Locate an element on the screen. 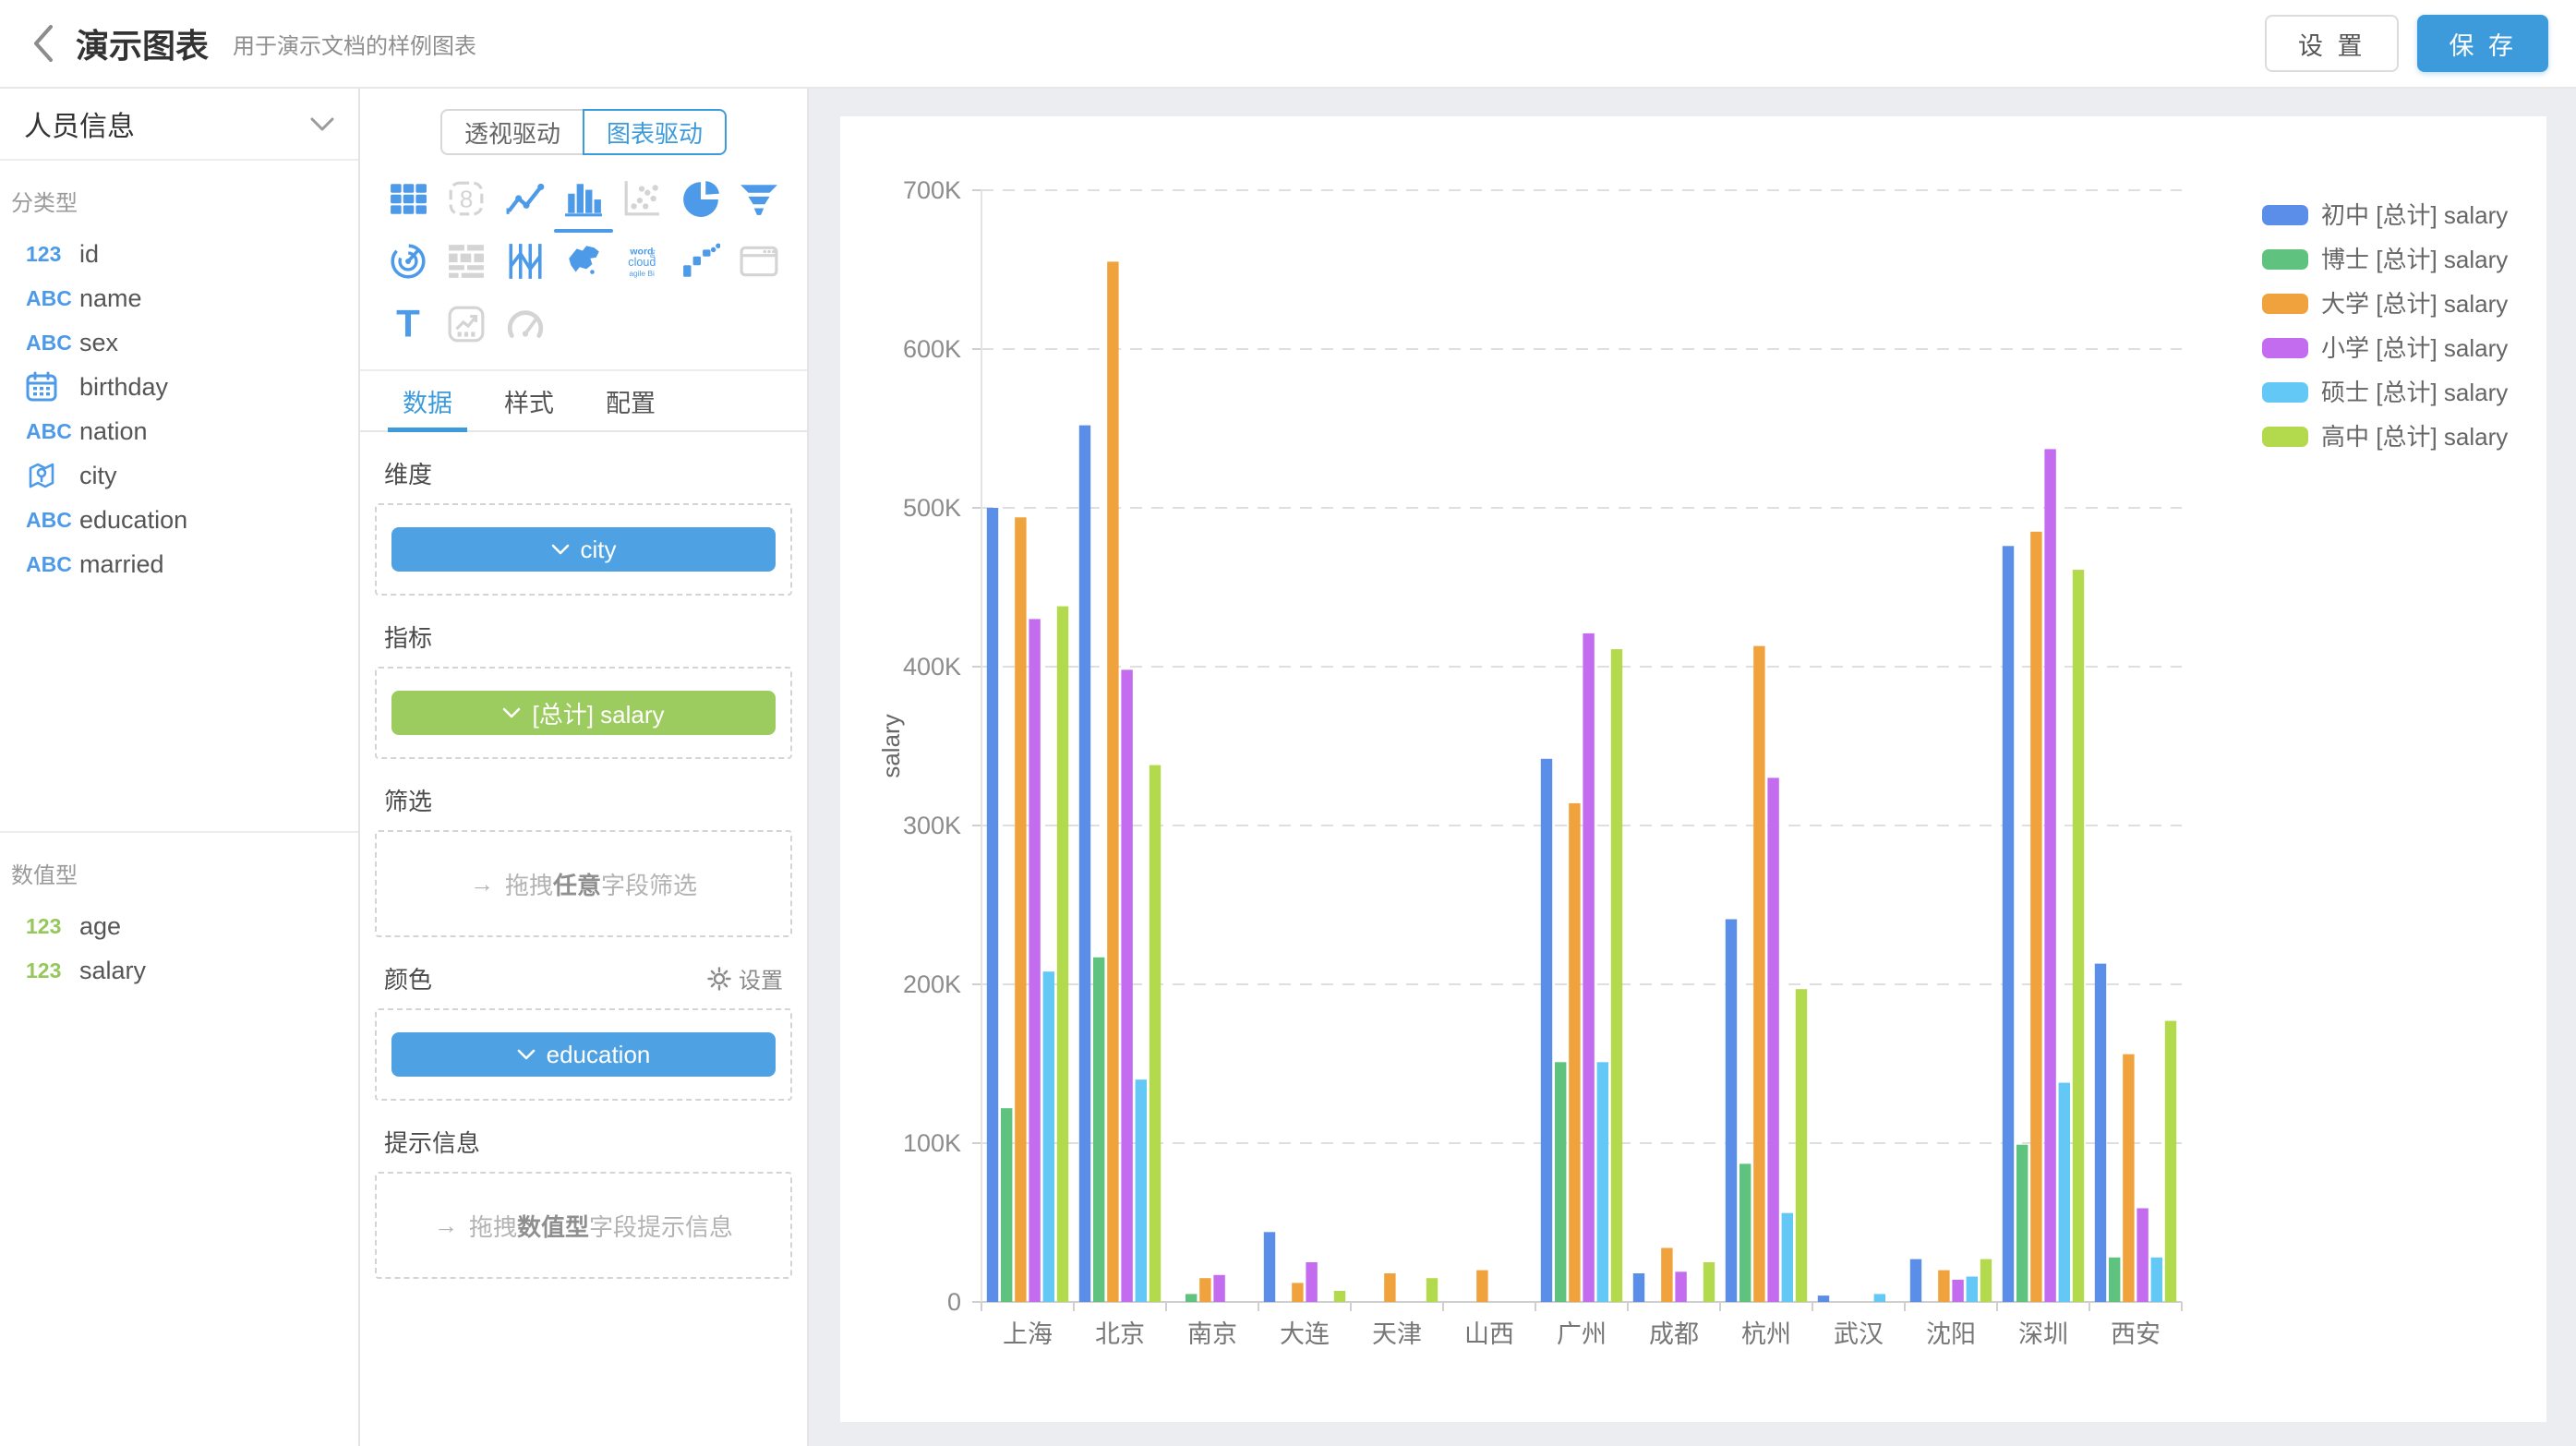 This screenshot has width=2576, height=1446. bar-c6-s0 is located at coordinates (1546, 1030).